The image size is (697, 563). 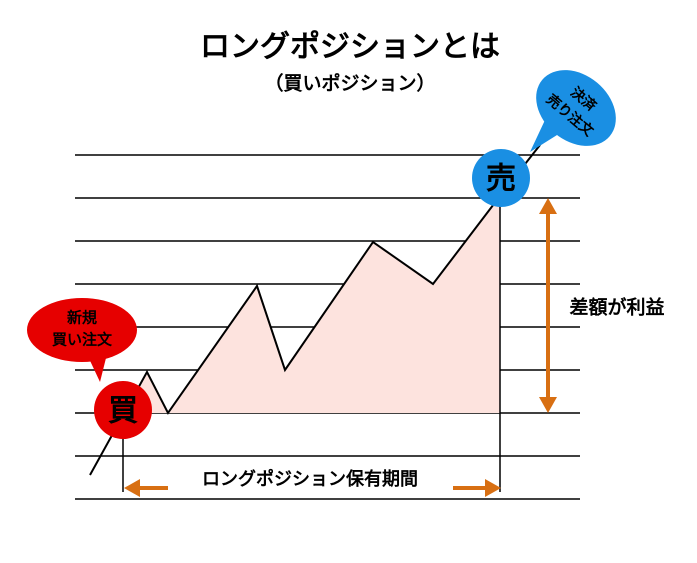 I want to click on profit-label: 差額が利益, so click(x=616, y=307).